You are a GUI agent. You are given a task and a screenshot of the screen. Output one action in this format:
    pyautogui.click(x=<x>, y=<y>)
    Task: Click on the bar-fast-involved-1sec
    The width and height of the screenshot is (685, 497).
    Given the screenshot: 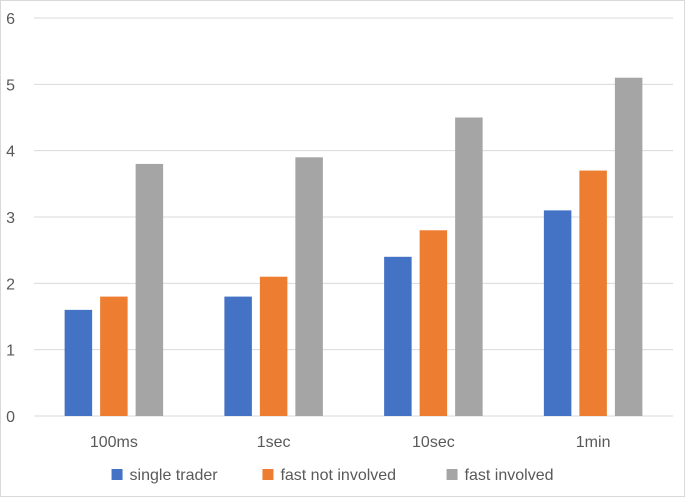 What is the action you would take?
    pyautogui.click(x=309, y=287)
    